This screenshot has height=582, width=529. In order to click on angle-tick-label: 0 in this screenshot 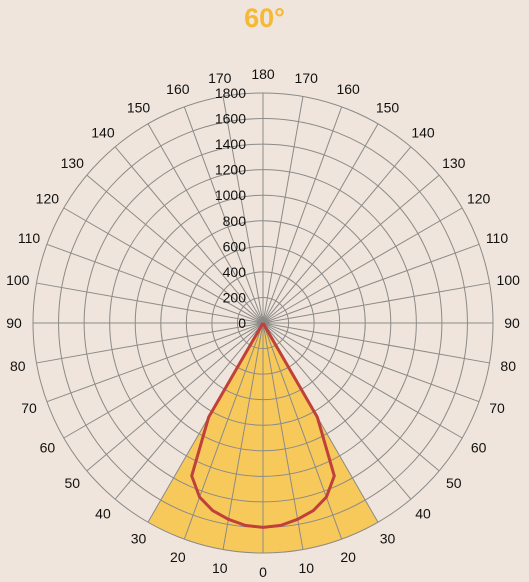, I will do `click(263, 572)`.